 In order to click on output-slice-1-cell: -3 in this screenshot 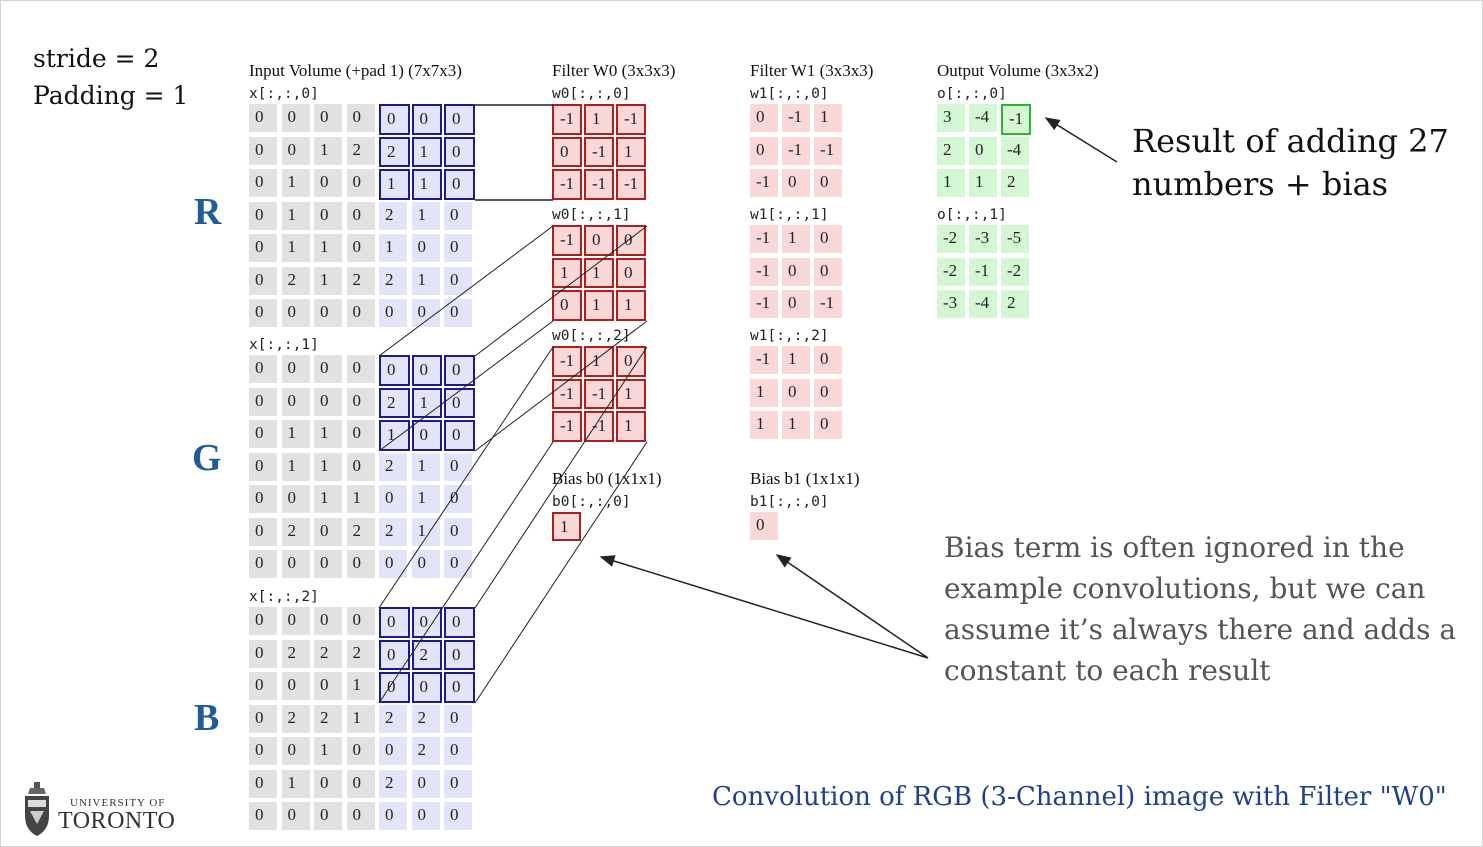, I will do `click(951, 304)`.